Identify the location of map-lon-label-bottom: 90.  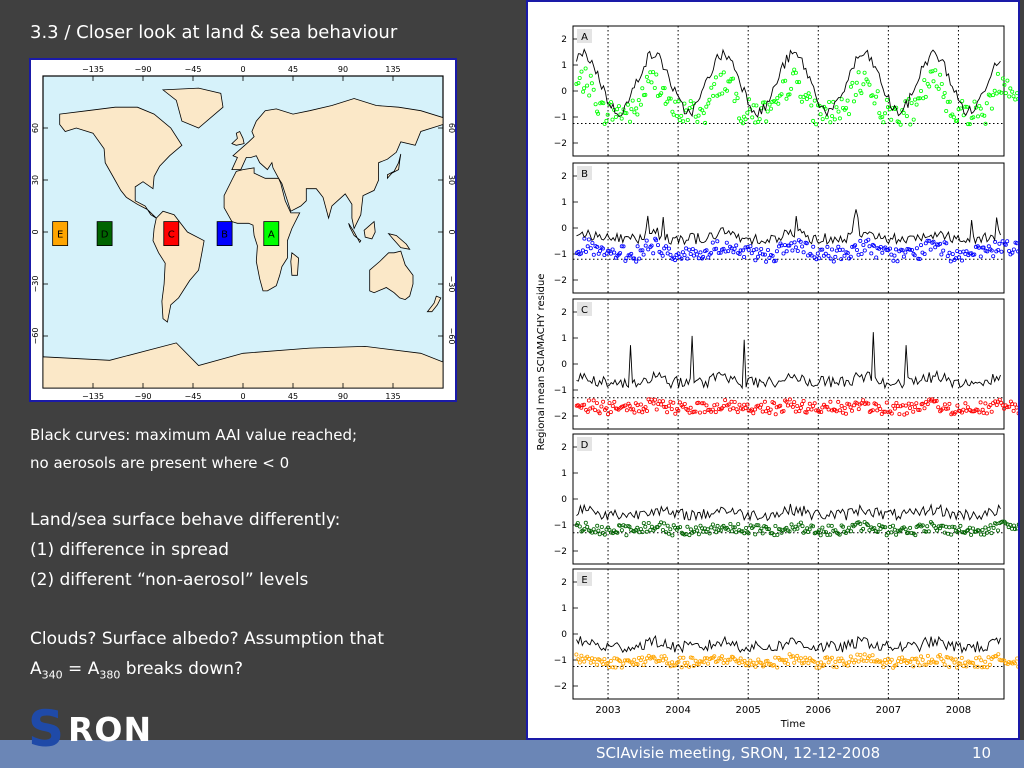
(343, 396).